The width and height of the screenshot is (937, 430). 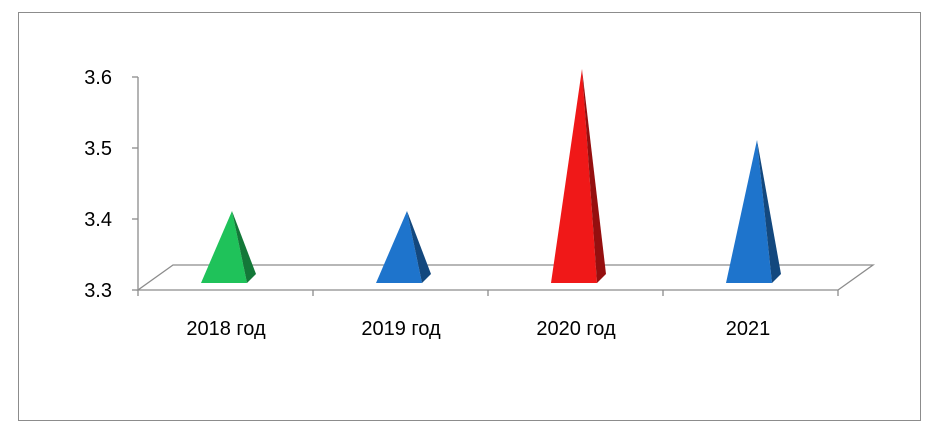 I want to click on y-tick-label: 3.4, so click(x=98, y=220).